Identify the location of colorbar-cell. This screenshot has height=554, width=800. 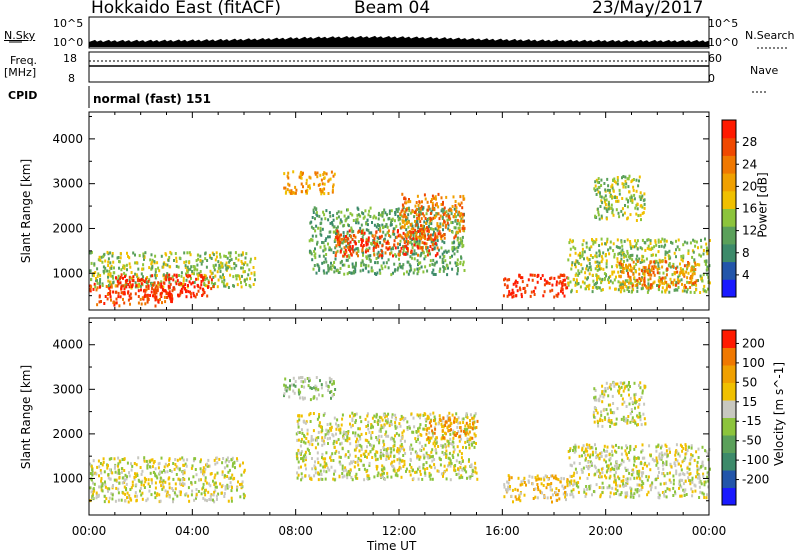
(729, 164).